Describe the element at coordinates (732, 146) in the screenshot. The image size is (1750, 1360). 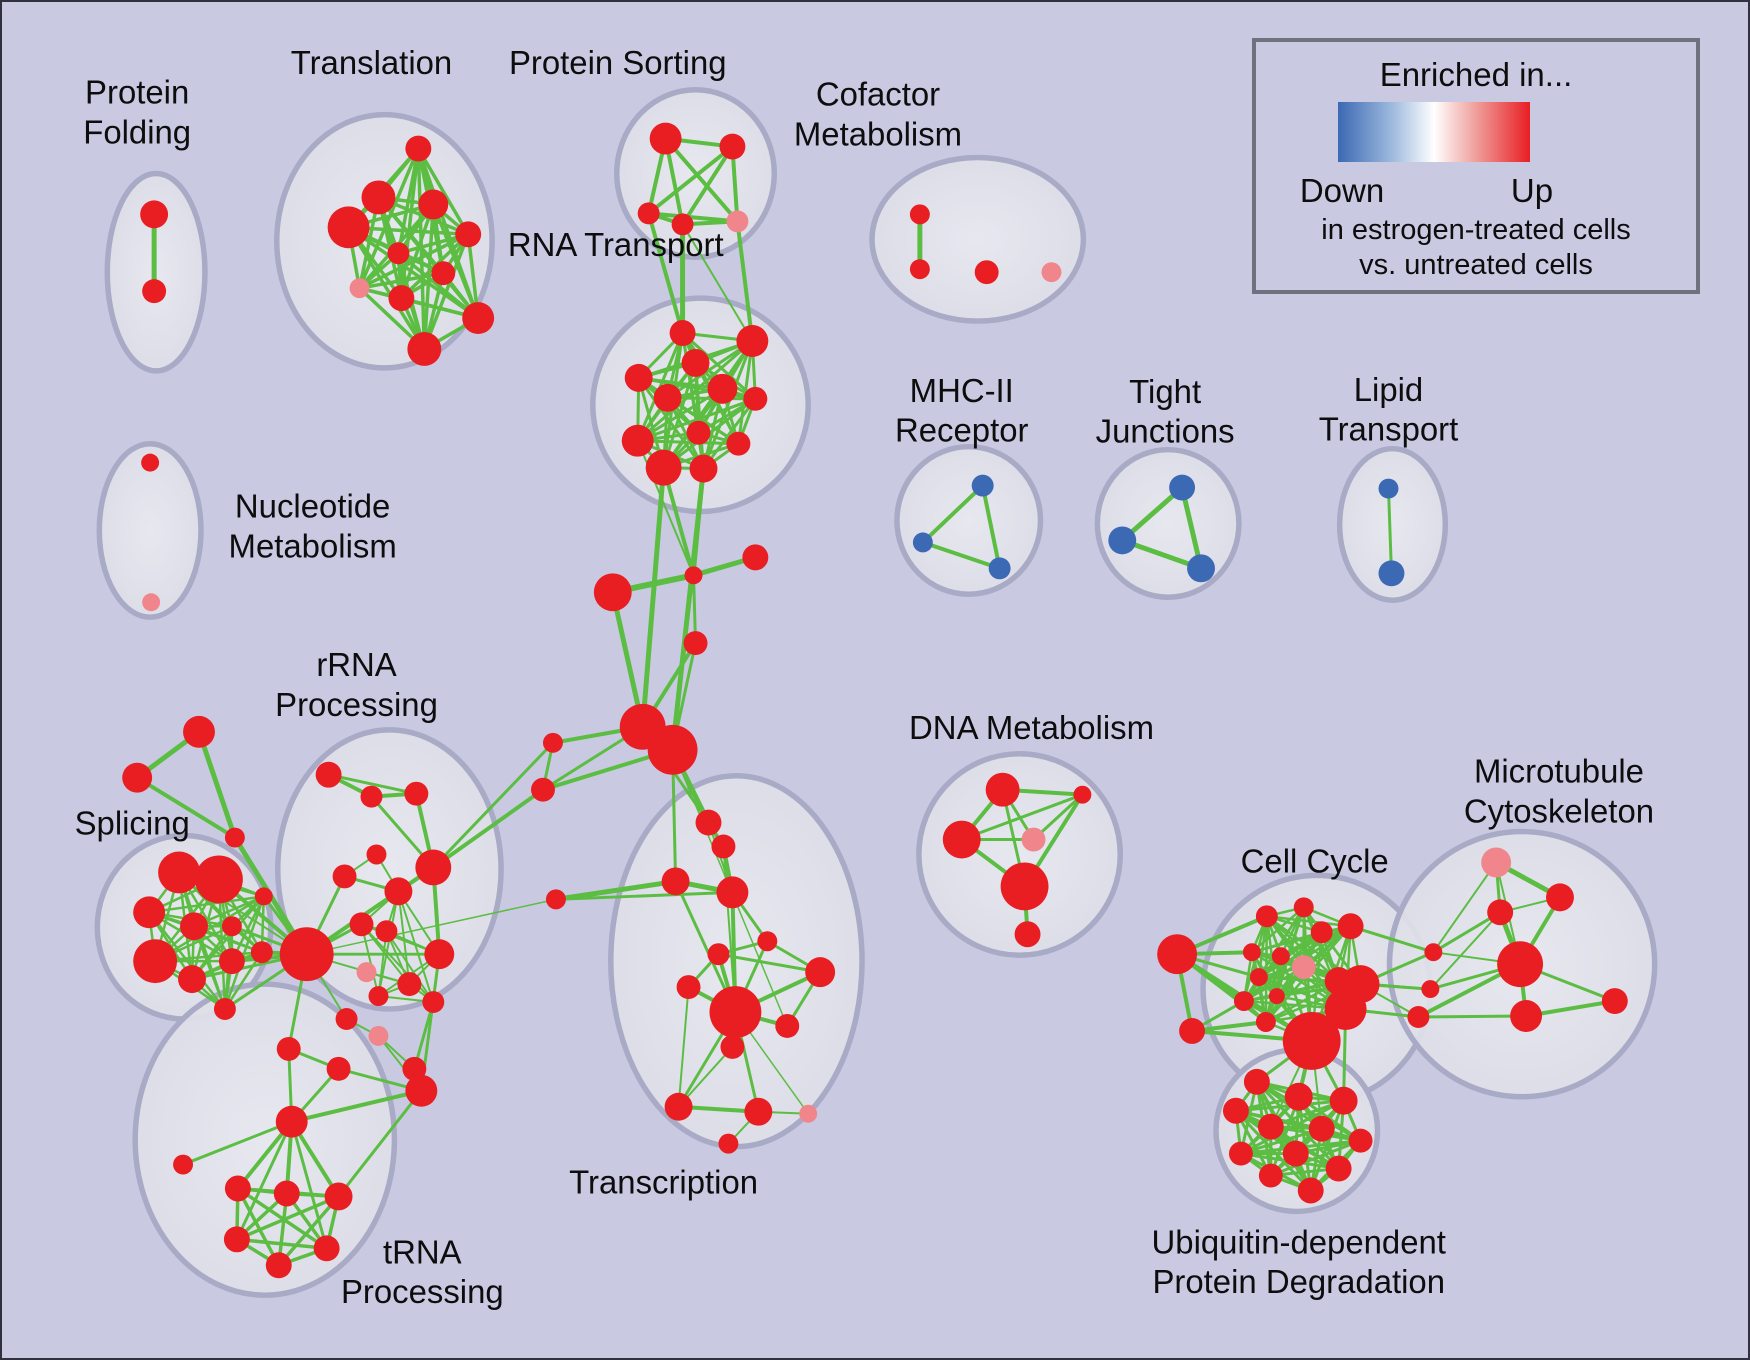
I see `node-ps2` at that location.